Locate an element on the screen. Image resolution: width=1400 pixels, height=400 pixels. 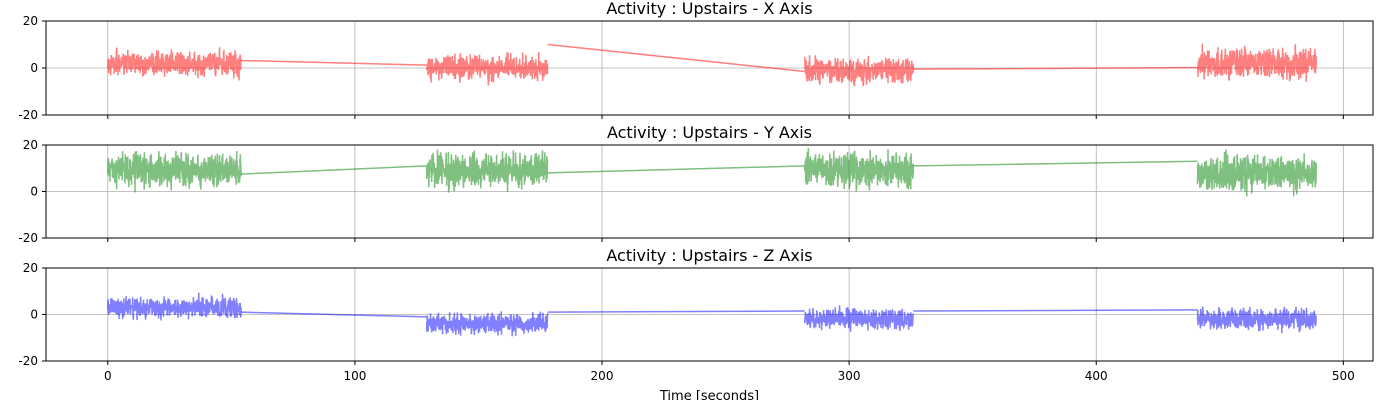
x-tick-label: 500 is located at coordinates (1343, 376).